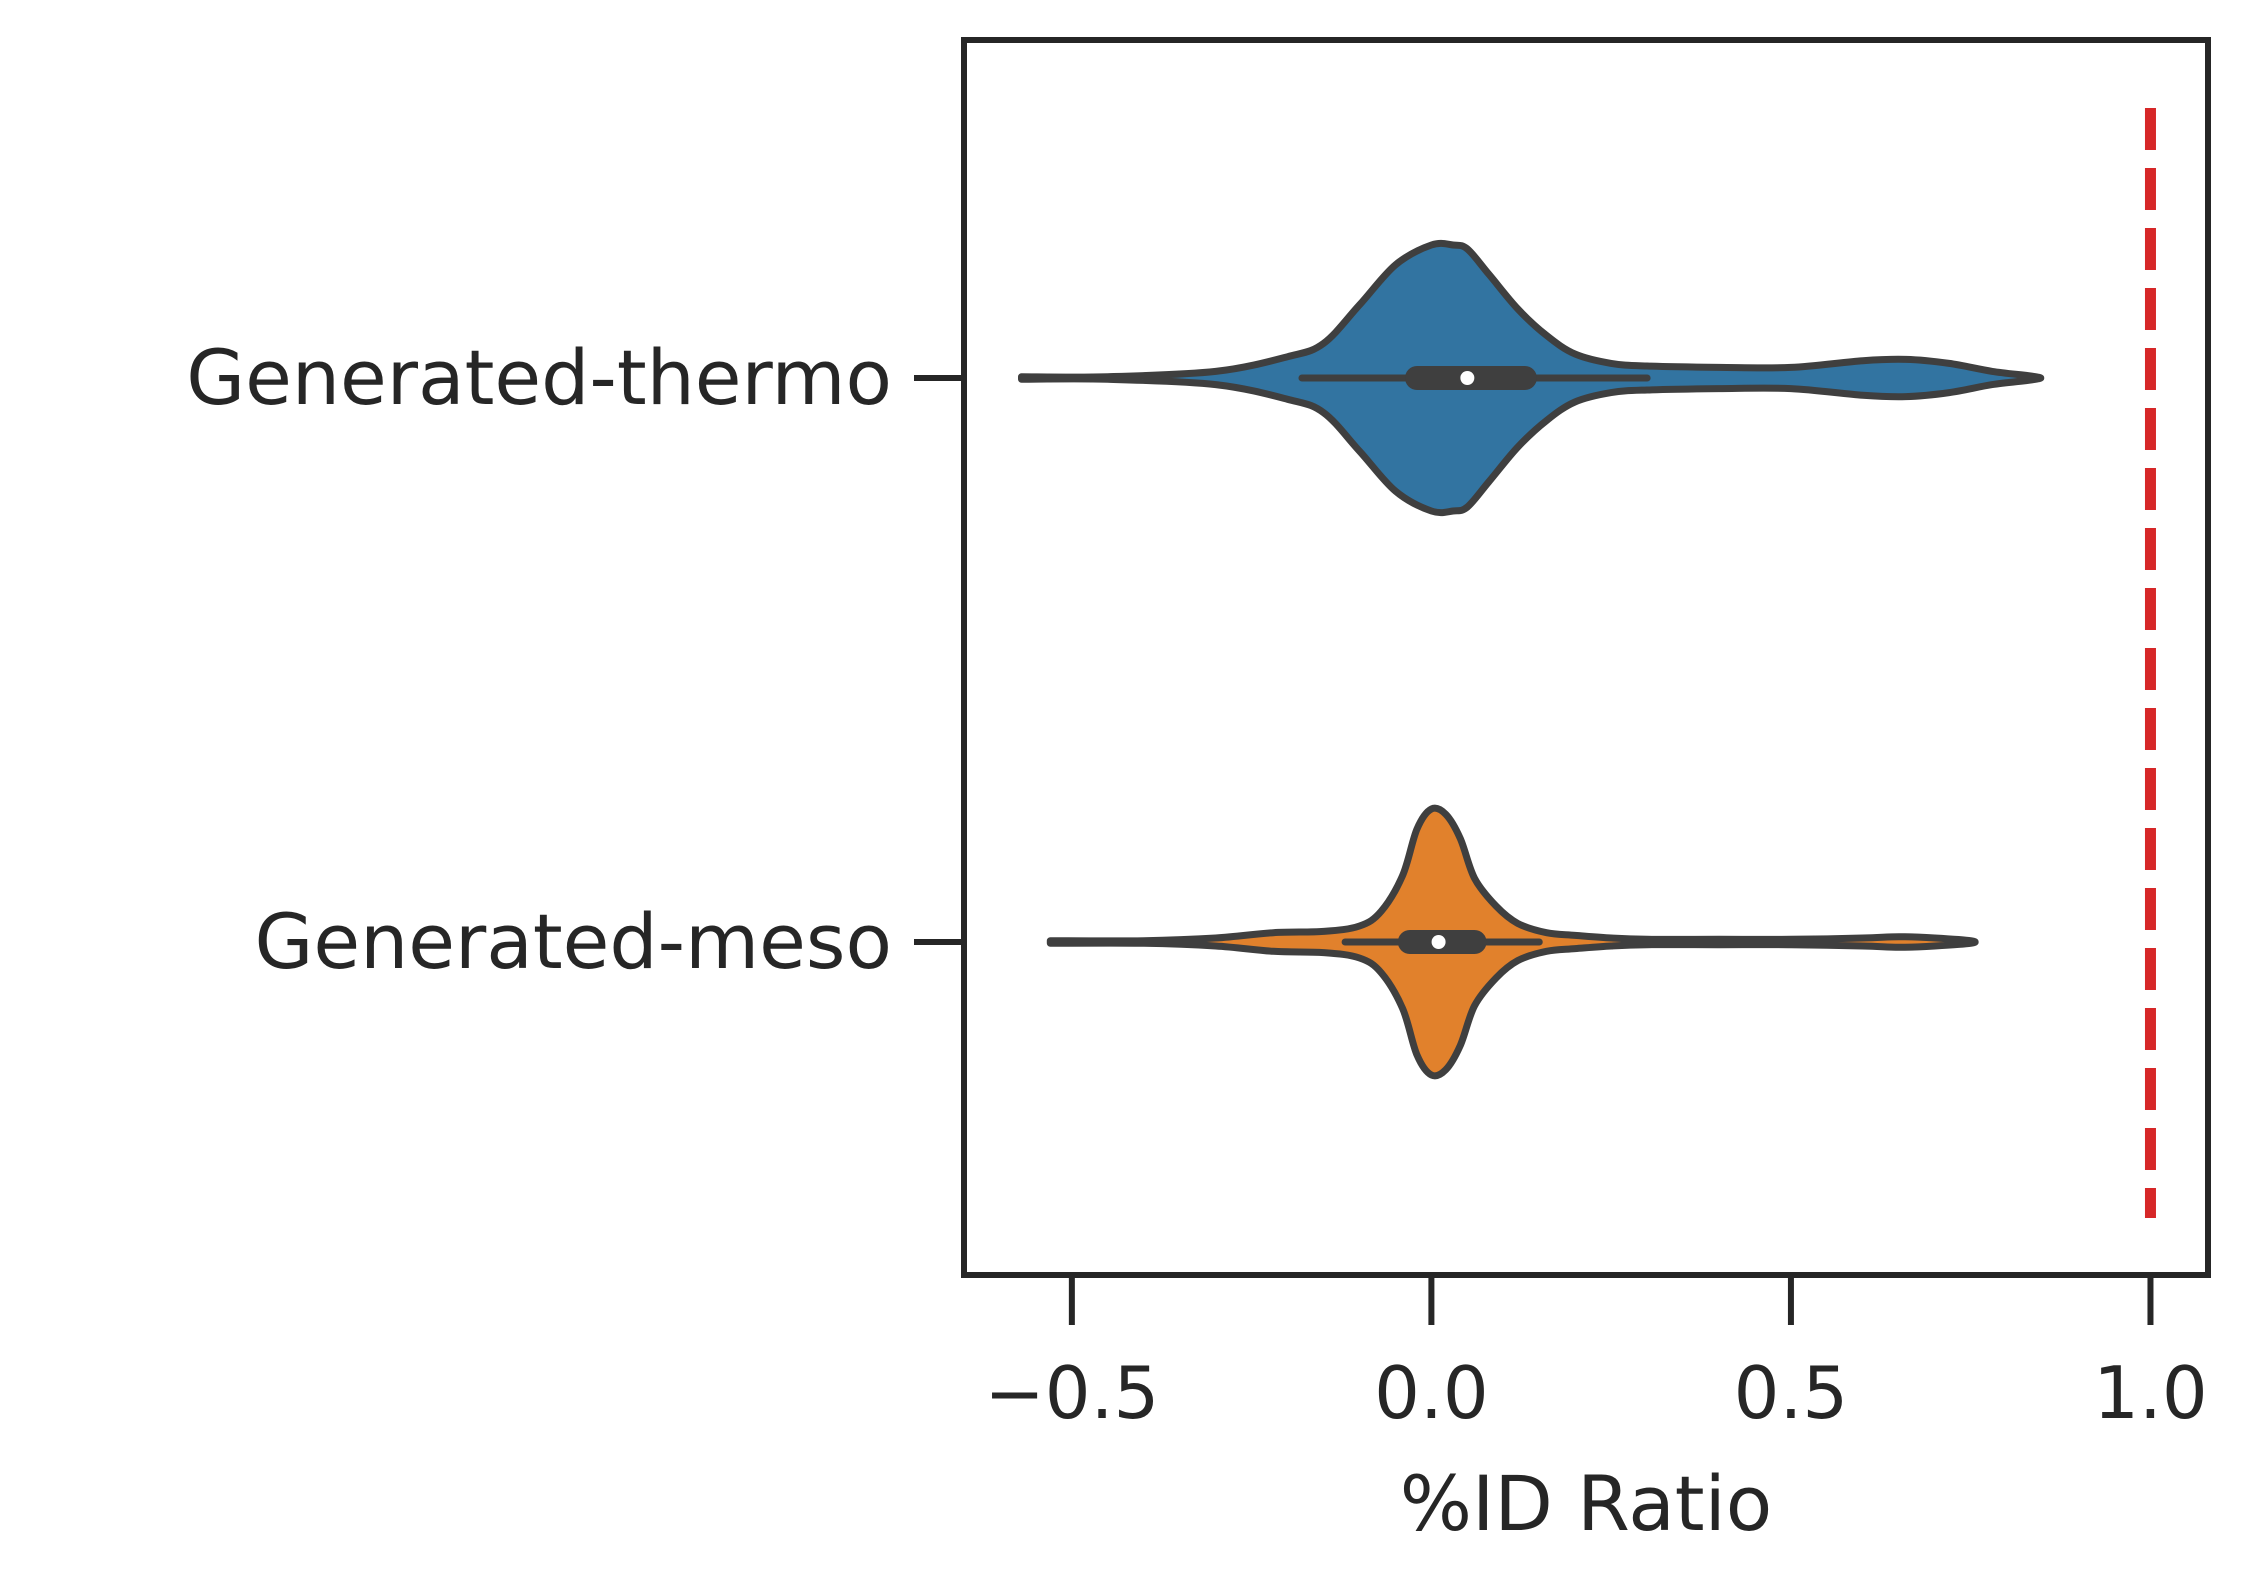  I want to click on y-tick-label: Generated-meso, so click(573, 941).